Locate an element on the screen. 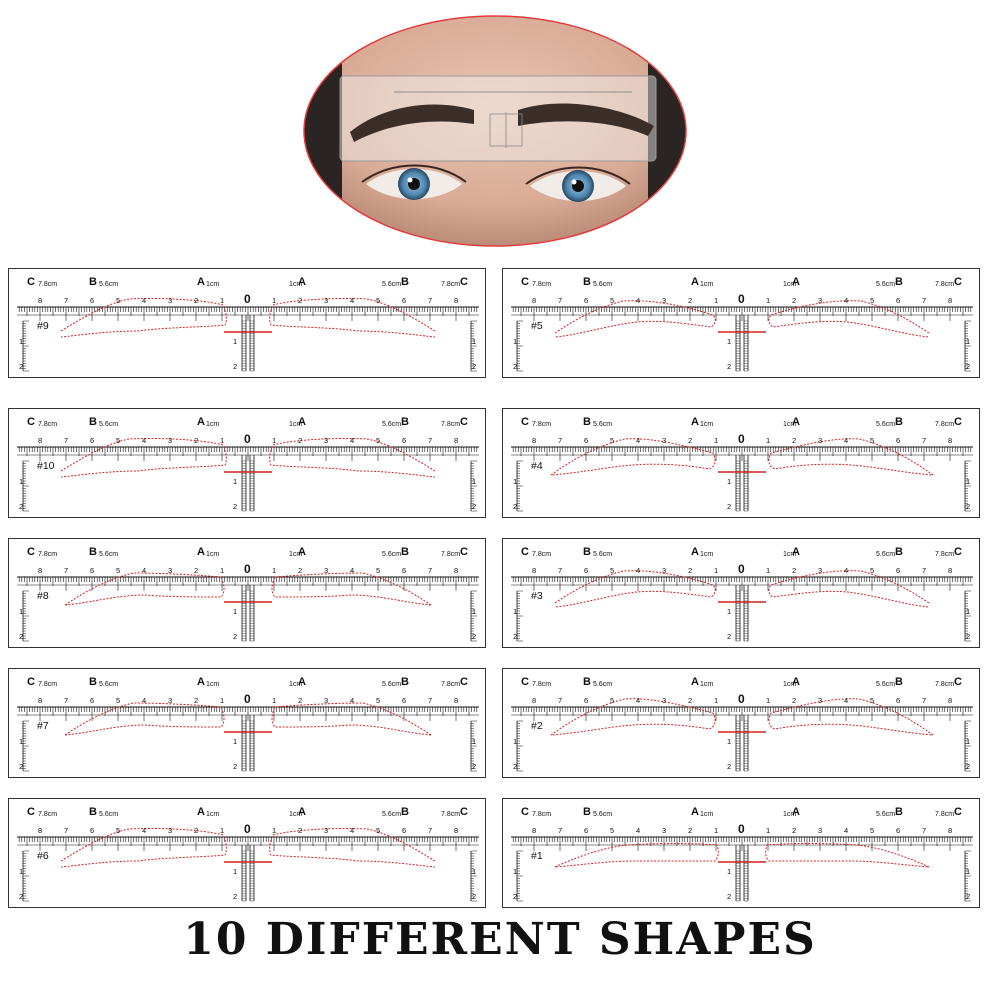 The height and width of the screenshot is (1000, 1000). label-b-unit: 5.6cm is located at coordinates (603, 424).